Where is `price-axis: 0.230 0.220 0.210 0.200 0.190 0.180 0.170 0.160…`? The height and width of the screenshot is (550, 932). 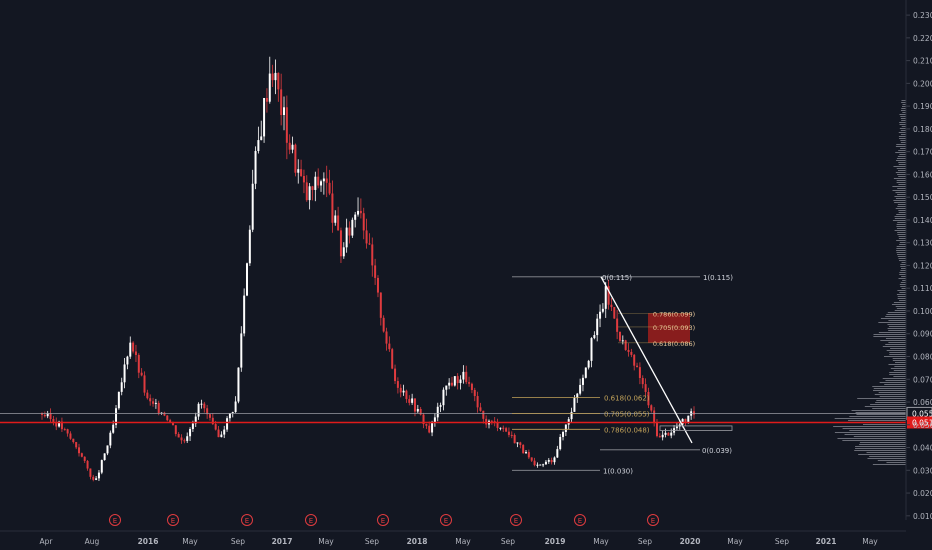 price-axis: 0.230 0.220 0.210 0.200 0.190 0.180 0.170 0.160… is located at coordinates (918, 260).